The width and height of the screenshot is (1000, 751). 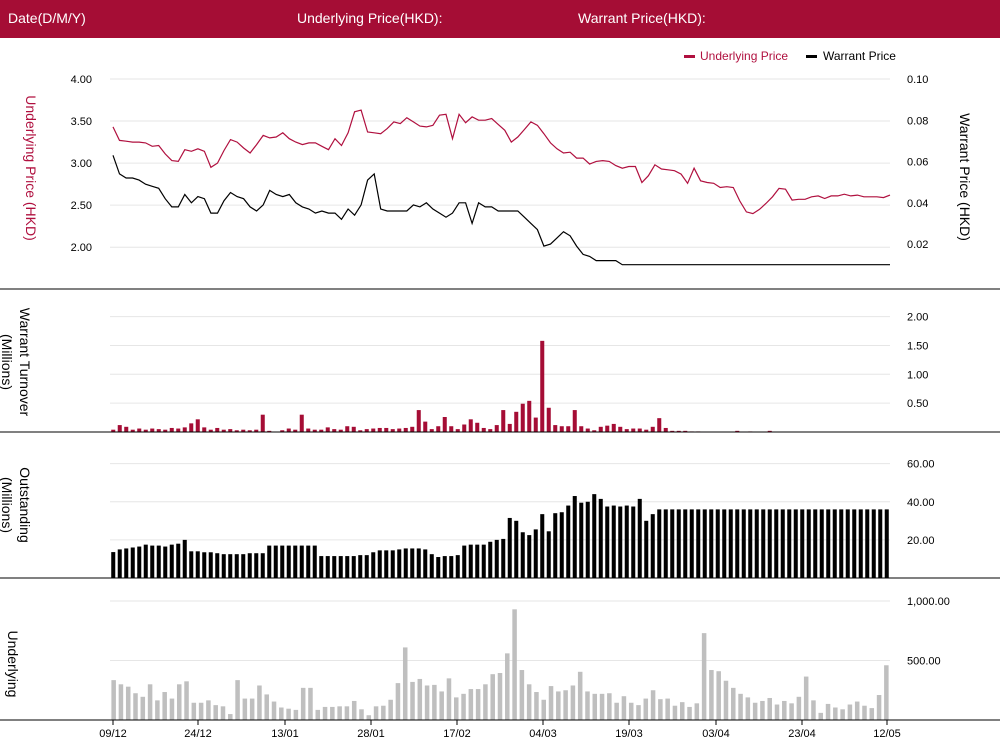 What do you see at coordinates (501, 210) in the screenshot?
I see `warrant-price-line` at bounding box center [501, 210].